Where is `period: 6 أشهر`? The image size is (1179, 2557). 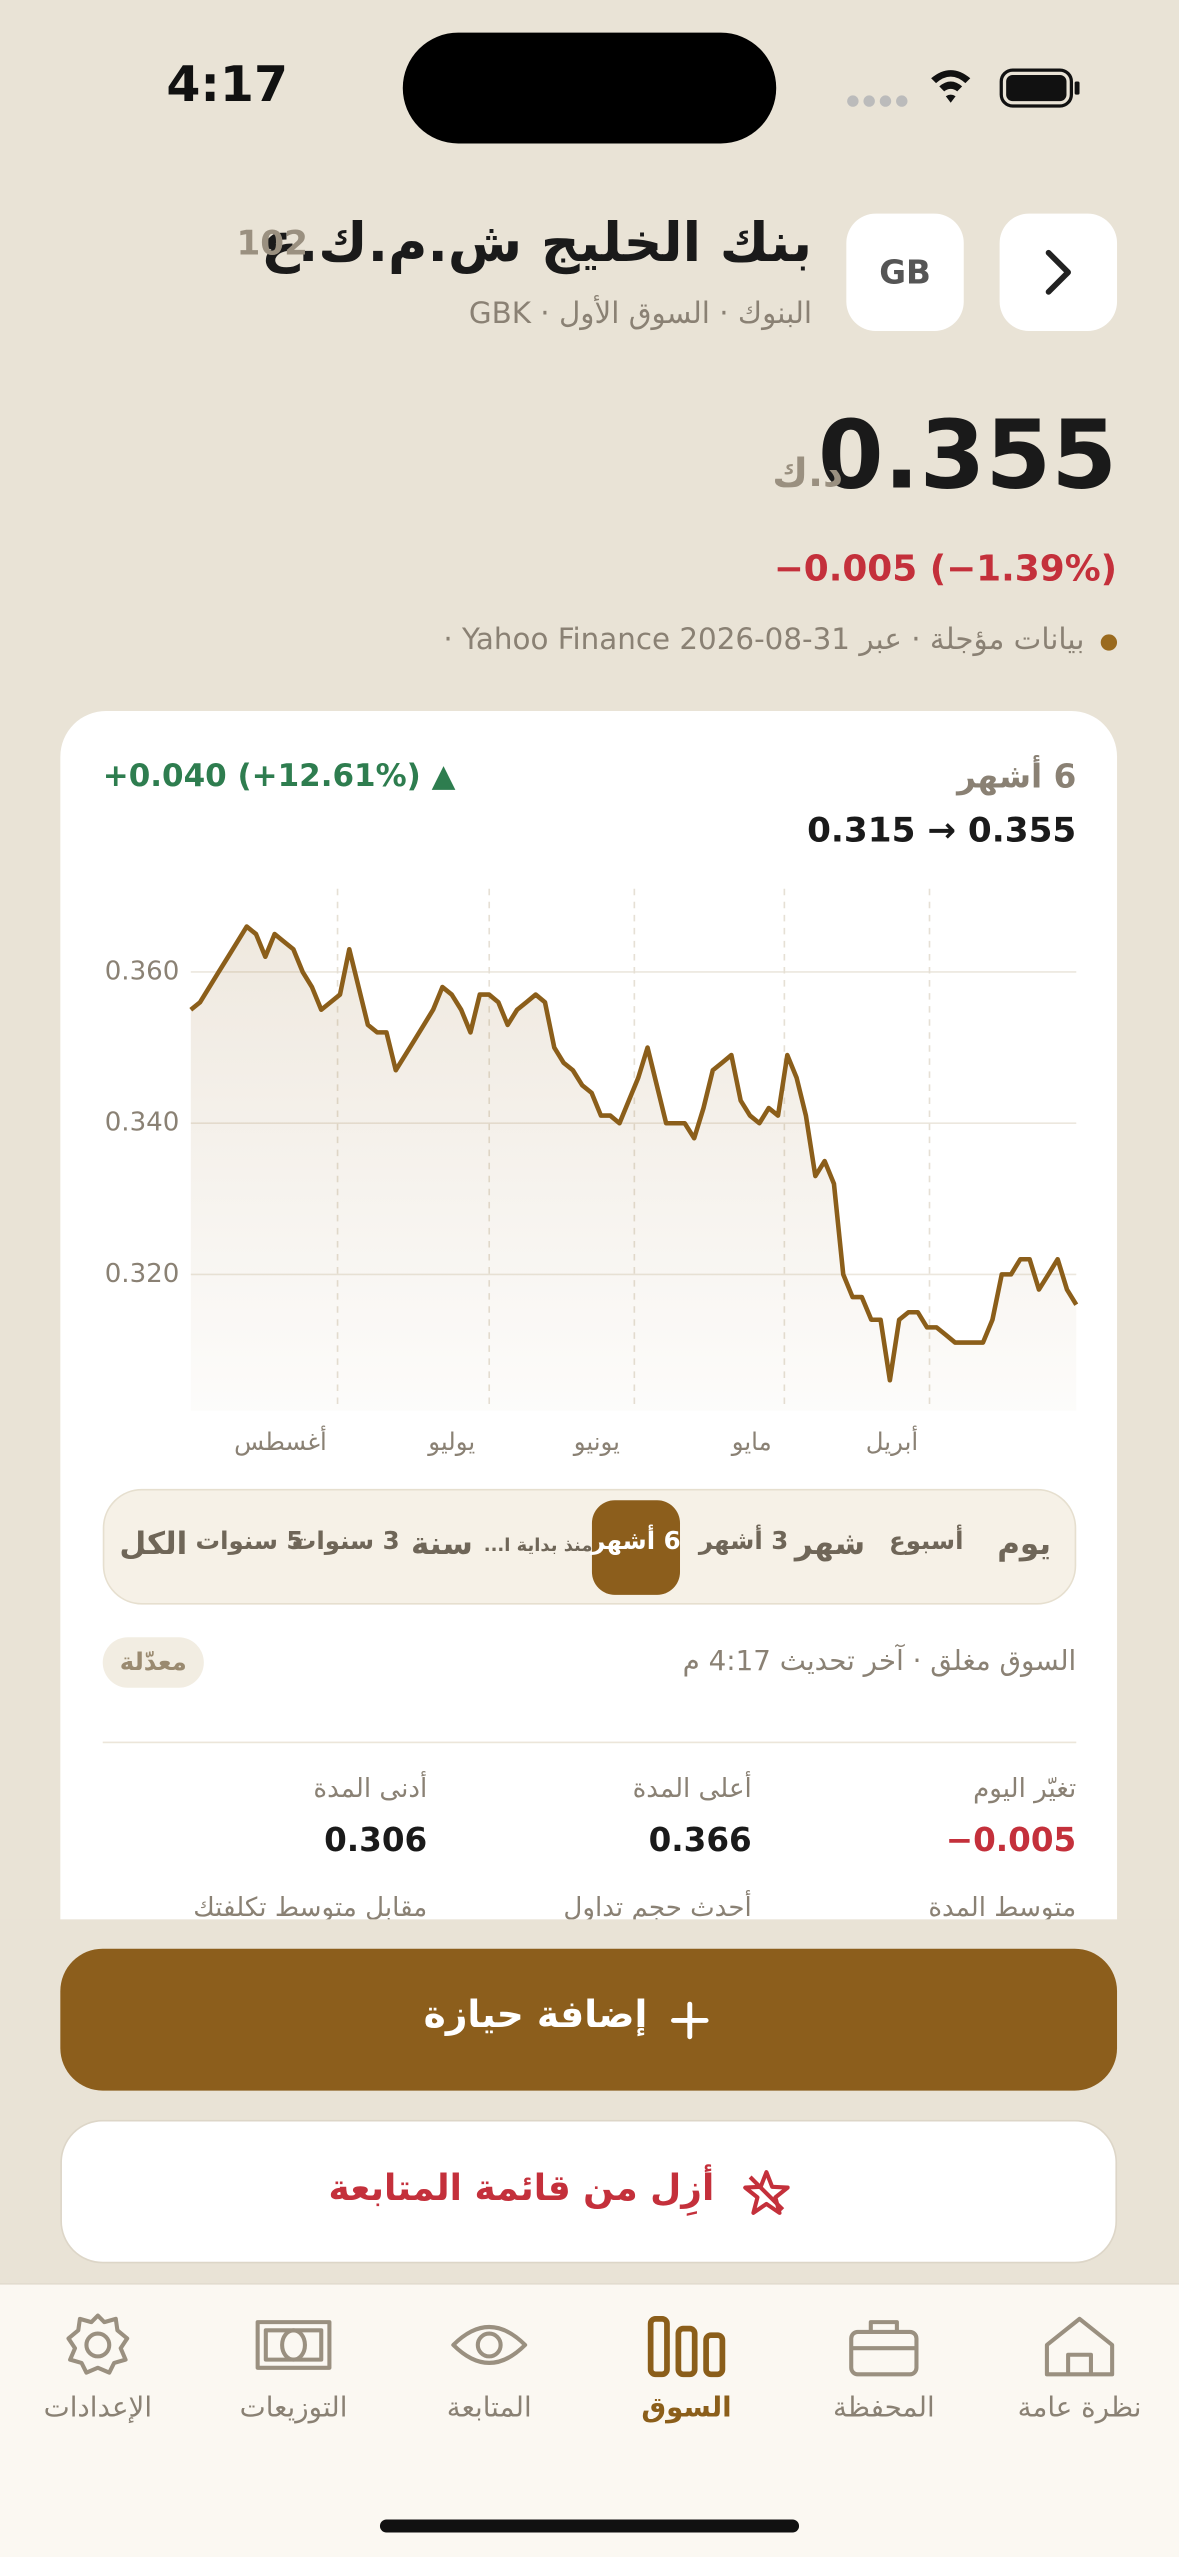
period: 6 أشهر is located at coordinates (1017, 776).